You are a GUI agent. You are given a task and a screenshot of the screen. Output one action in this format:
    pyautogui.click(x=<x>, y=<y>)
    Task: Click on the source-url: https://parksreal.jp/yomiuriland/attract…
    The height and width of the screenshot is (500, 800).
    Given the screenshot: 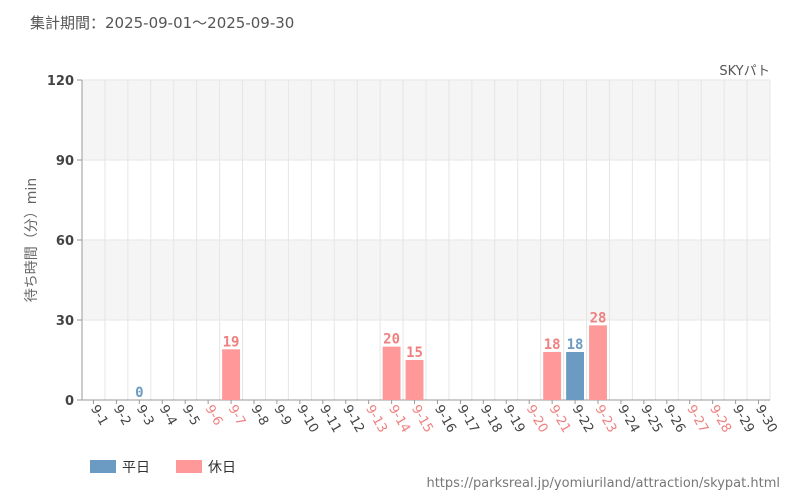 What is the action you would take?
    pyautogui.click(x=603, y=483)
    